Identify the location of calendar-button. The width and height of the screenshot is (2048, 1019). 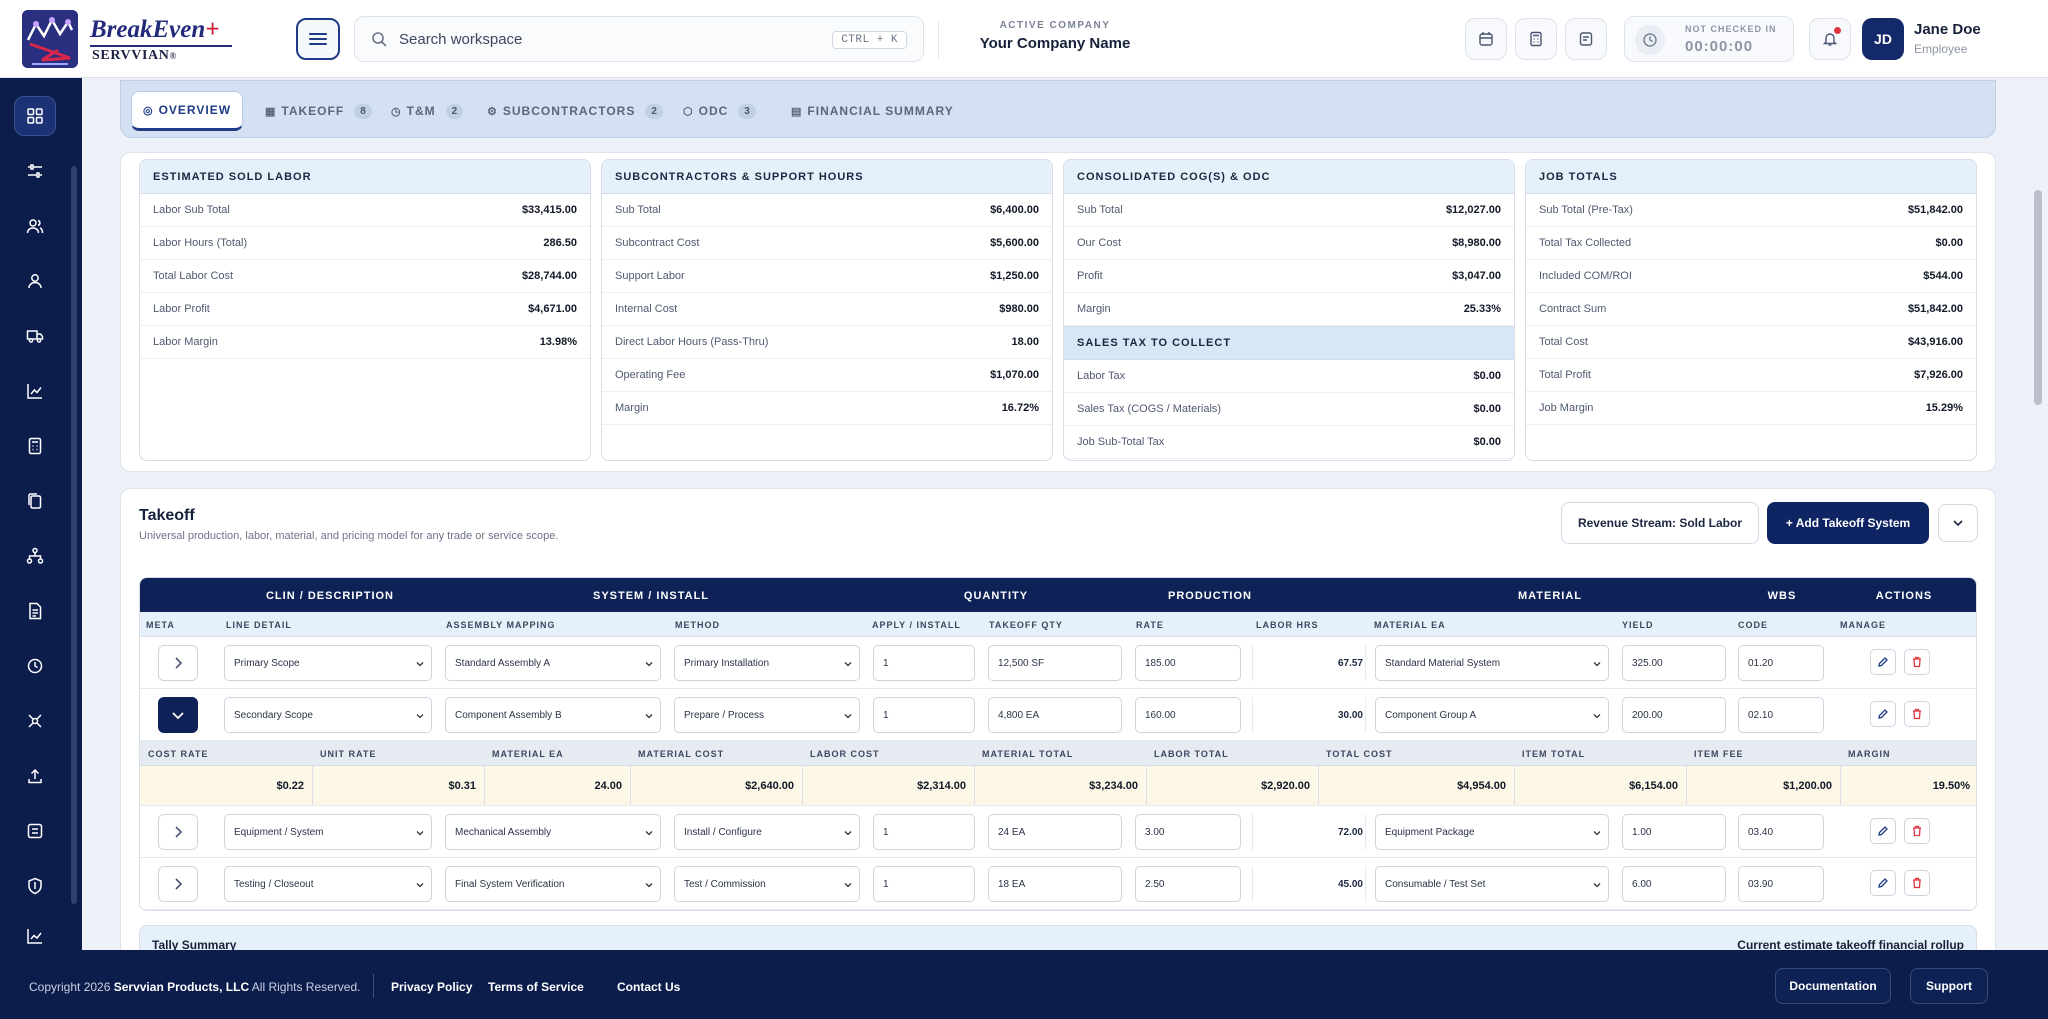
(1486, 39).